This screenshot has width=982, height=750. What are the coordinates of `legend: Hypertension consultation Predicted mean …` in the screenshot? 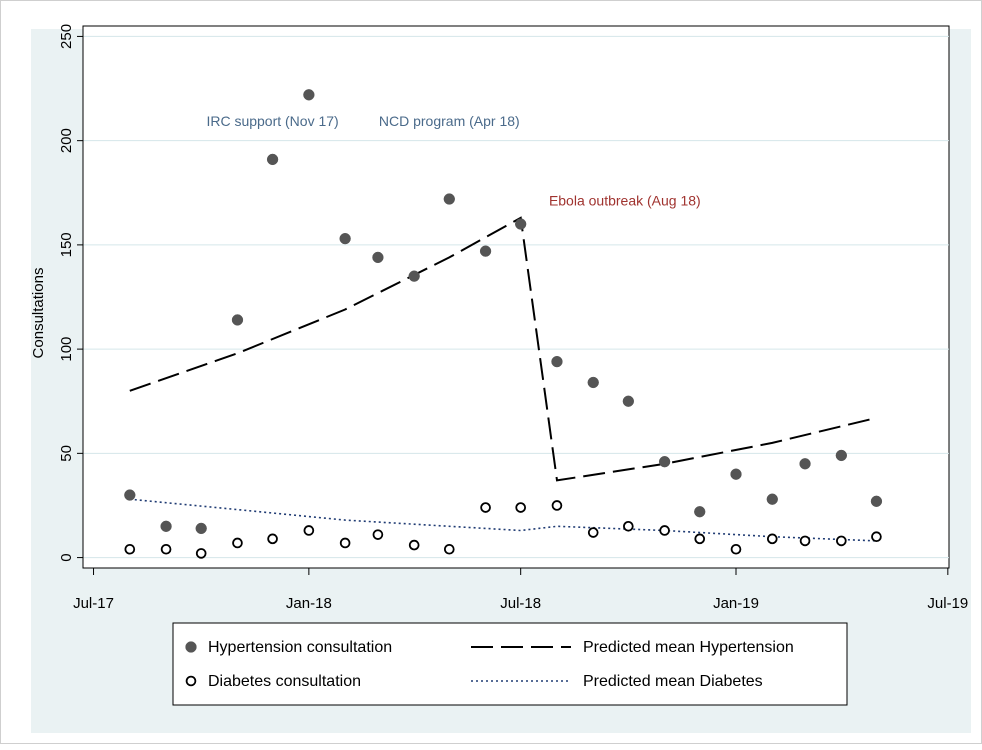 It's located at (510, 664).